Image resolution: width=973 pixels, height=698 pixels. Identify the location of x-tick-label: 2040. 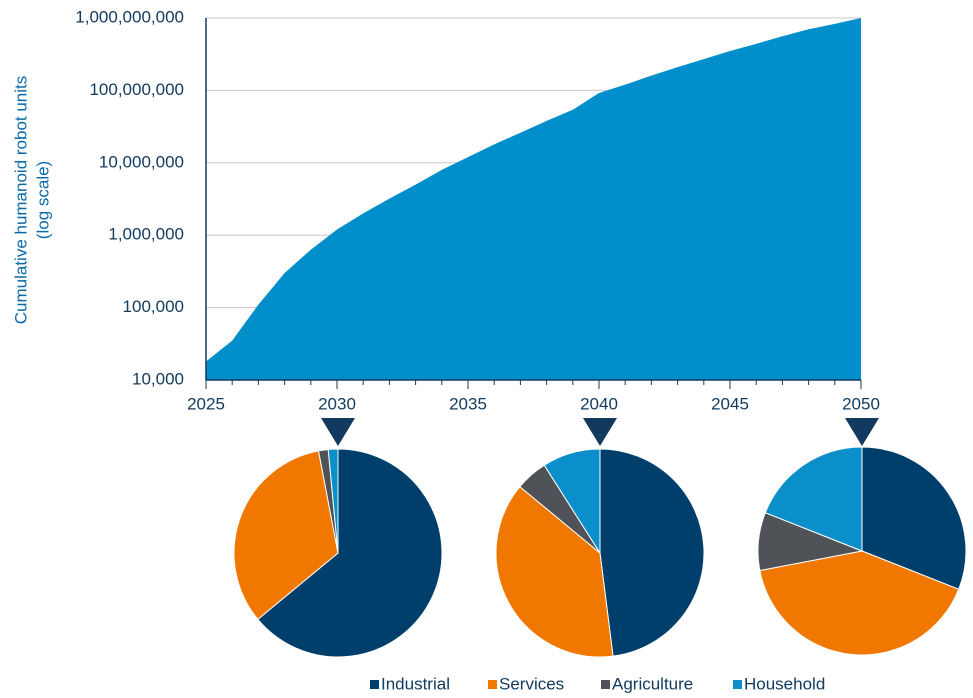
(599, 403).